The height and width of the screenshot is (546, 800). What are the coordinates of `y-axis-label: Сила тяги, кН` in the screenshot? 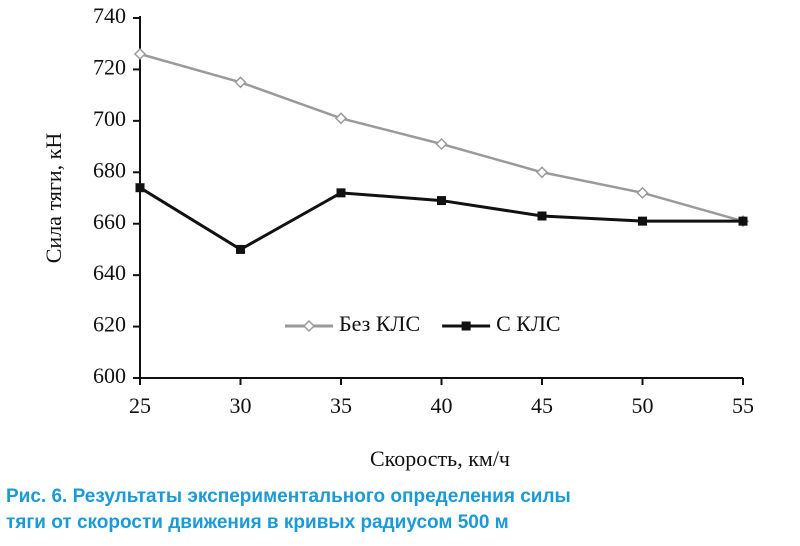 It's located at (53, 198).